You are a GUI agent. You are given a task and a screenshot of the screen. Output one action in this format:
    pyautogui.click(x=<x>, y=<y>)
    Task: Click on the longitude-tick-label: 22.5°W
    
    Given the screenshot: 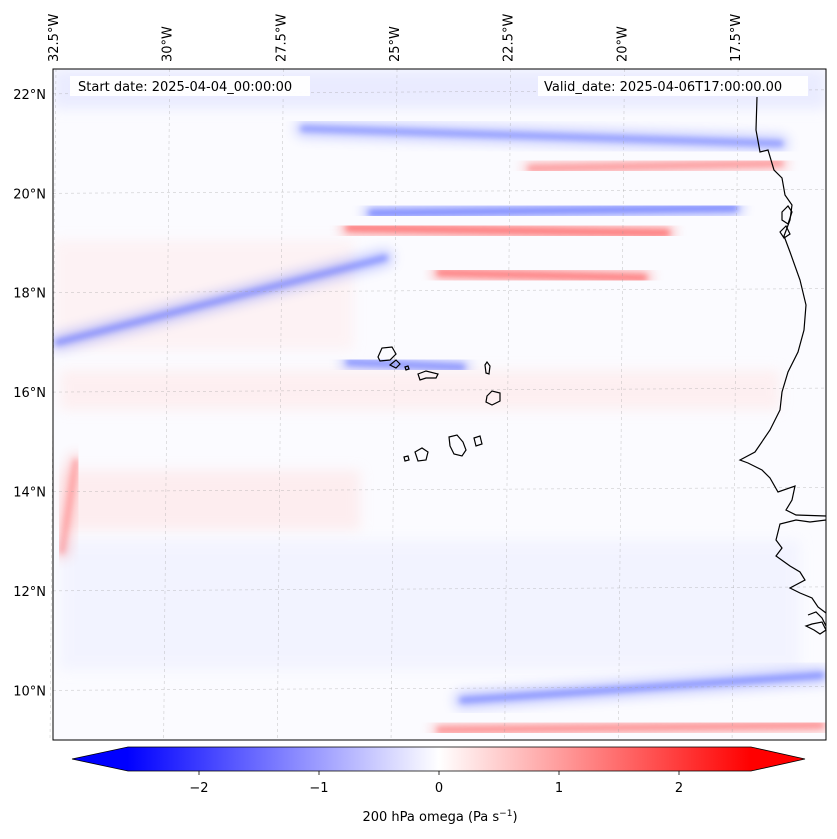 What is the action you would take?
    pyautogui.click(x=509, y=38)
    